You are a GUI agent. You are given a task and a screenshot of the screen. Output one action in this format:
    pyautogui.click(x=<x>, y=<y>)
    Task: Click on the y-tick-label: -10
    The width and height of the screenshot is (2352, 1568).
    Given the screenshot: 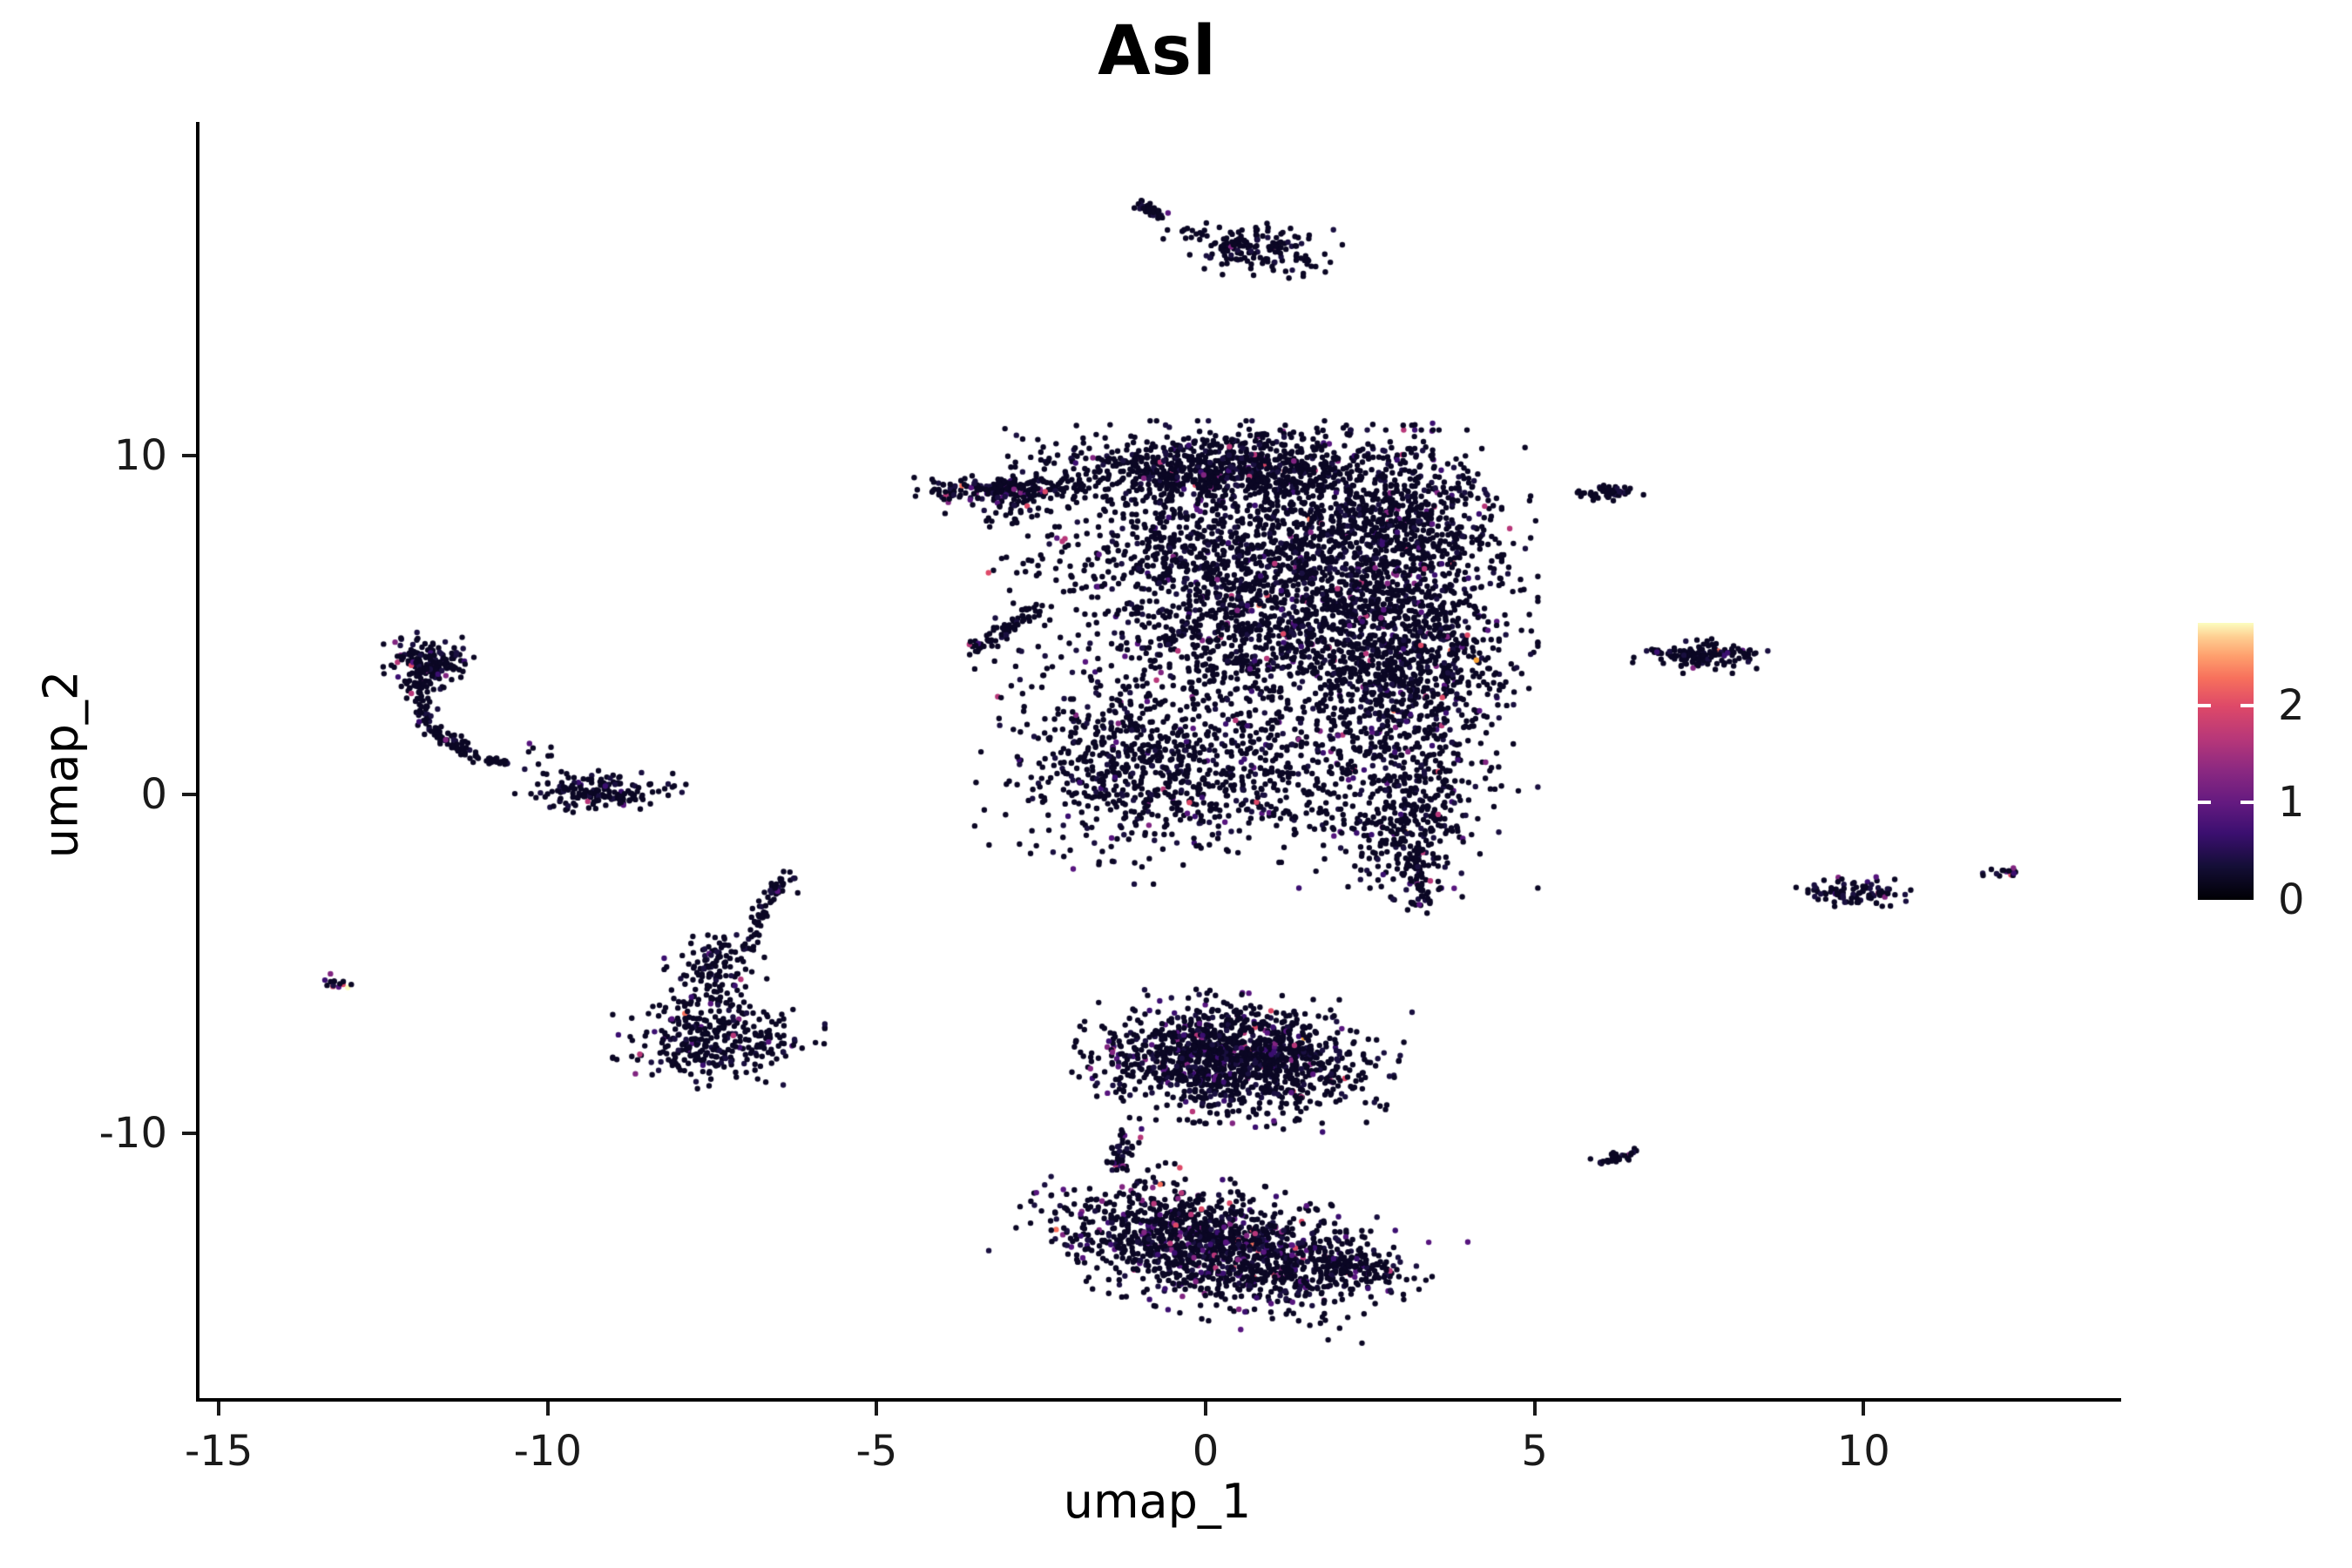 What is the action you would take?
    pyautogui.click(x=132, y=1134)
    